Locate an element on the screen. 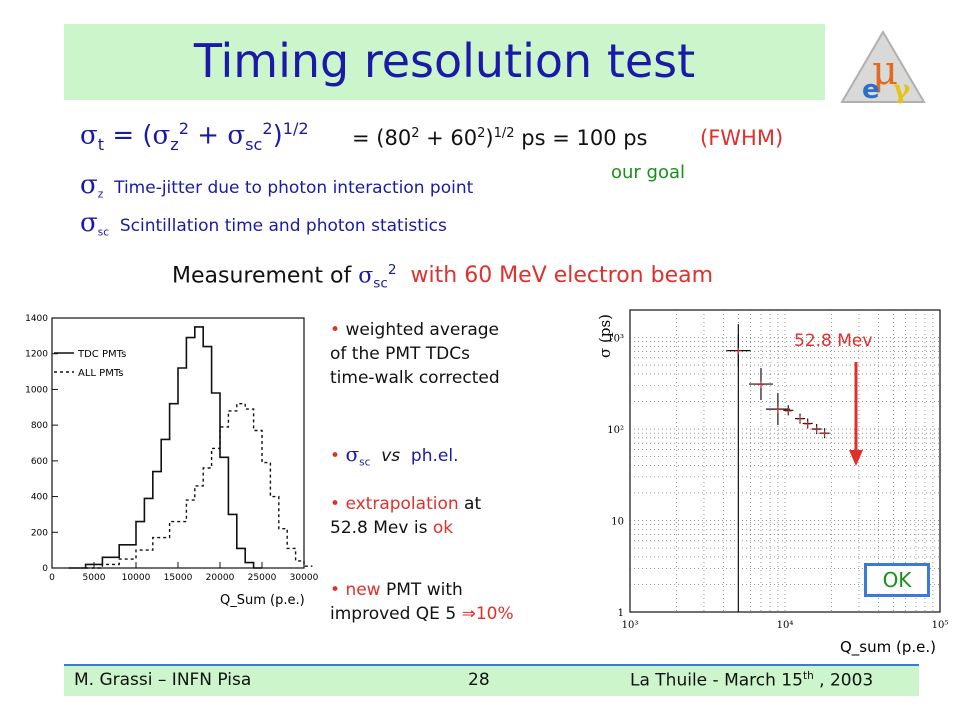 The width and height of the screenshot is (960, 720). y-tick-label: 1000 is located at coordinates (36, 390).